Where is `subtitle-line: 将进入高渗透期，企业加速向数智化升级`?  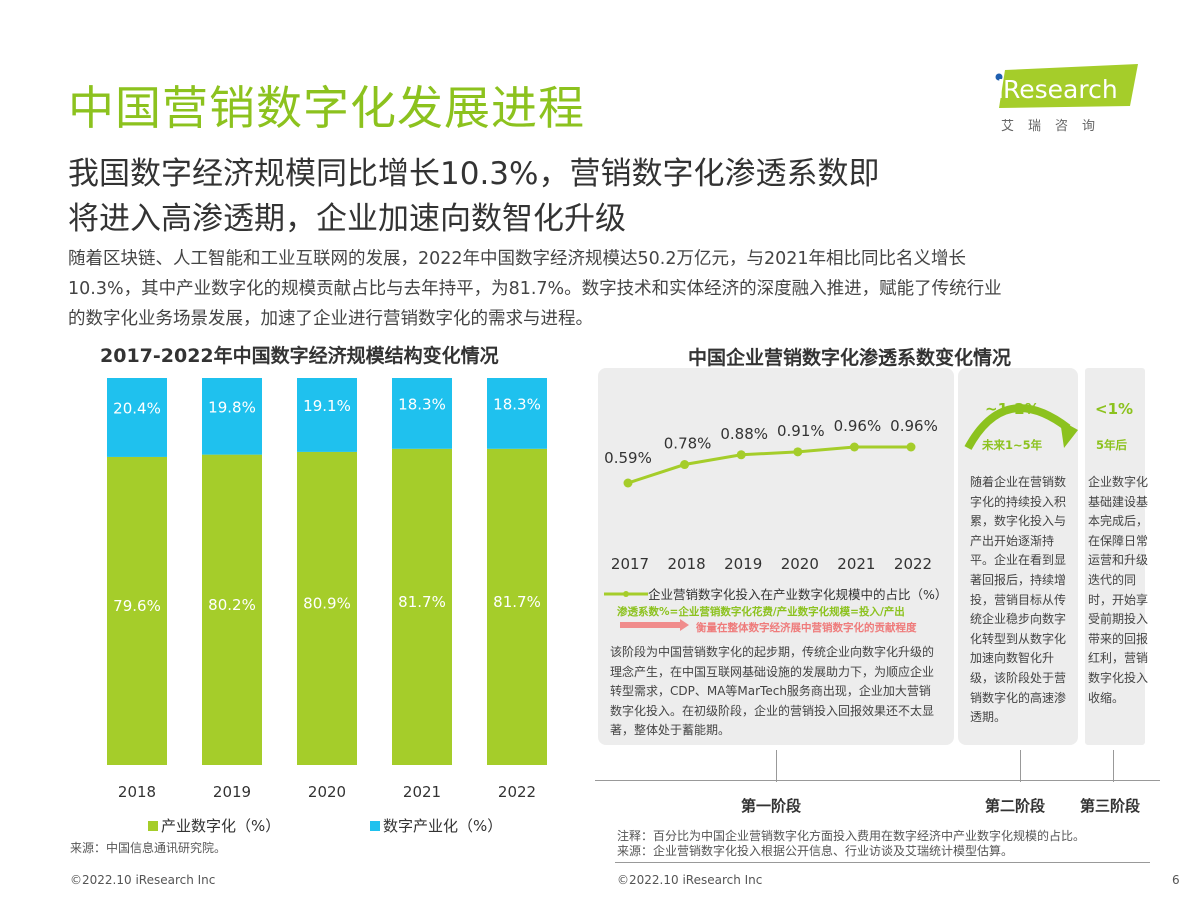 subtitle-line: 将进入高渗透期，企业加速向数智化升级 is located at coordinates (347, 219).